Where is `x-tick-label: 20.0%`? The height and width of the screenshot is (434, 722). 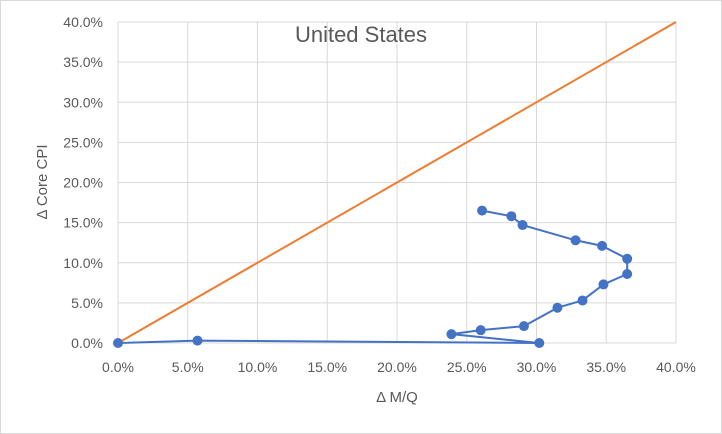
x-tick-label: 20.0% is located at coordinates (397, 367).